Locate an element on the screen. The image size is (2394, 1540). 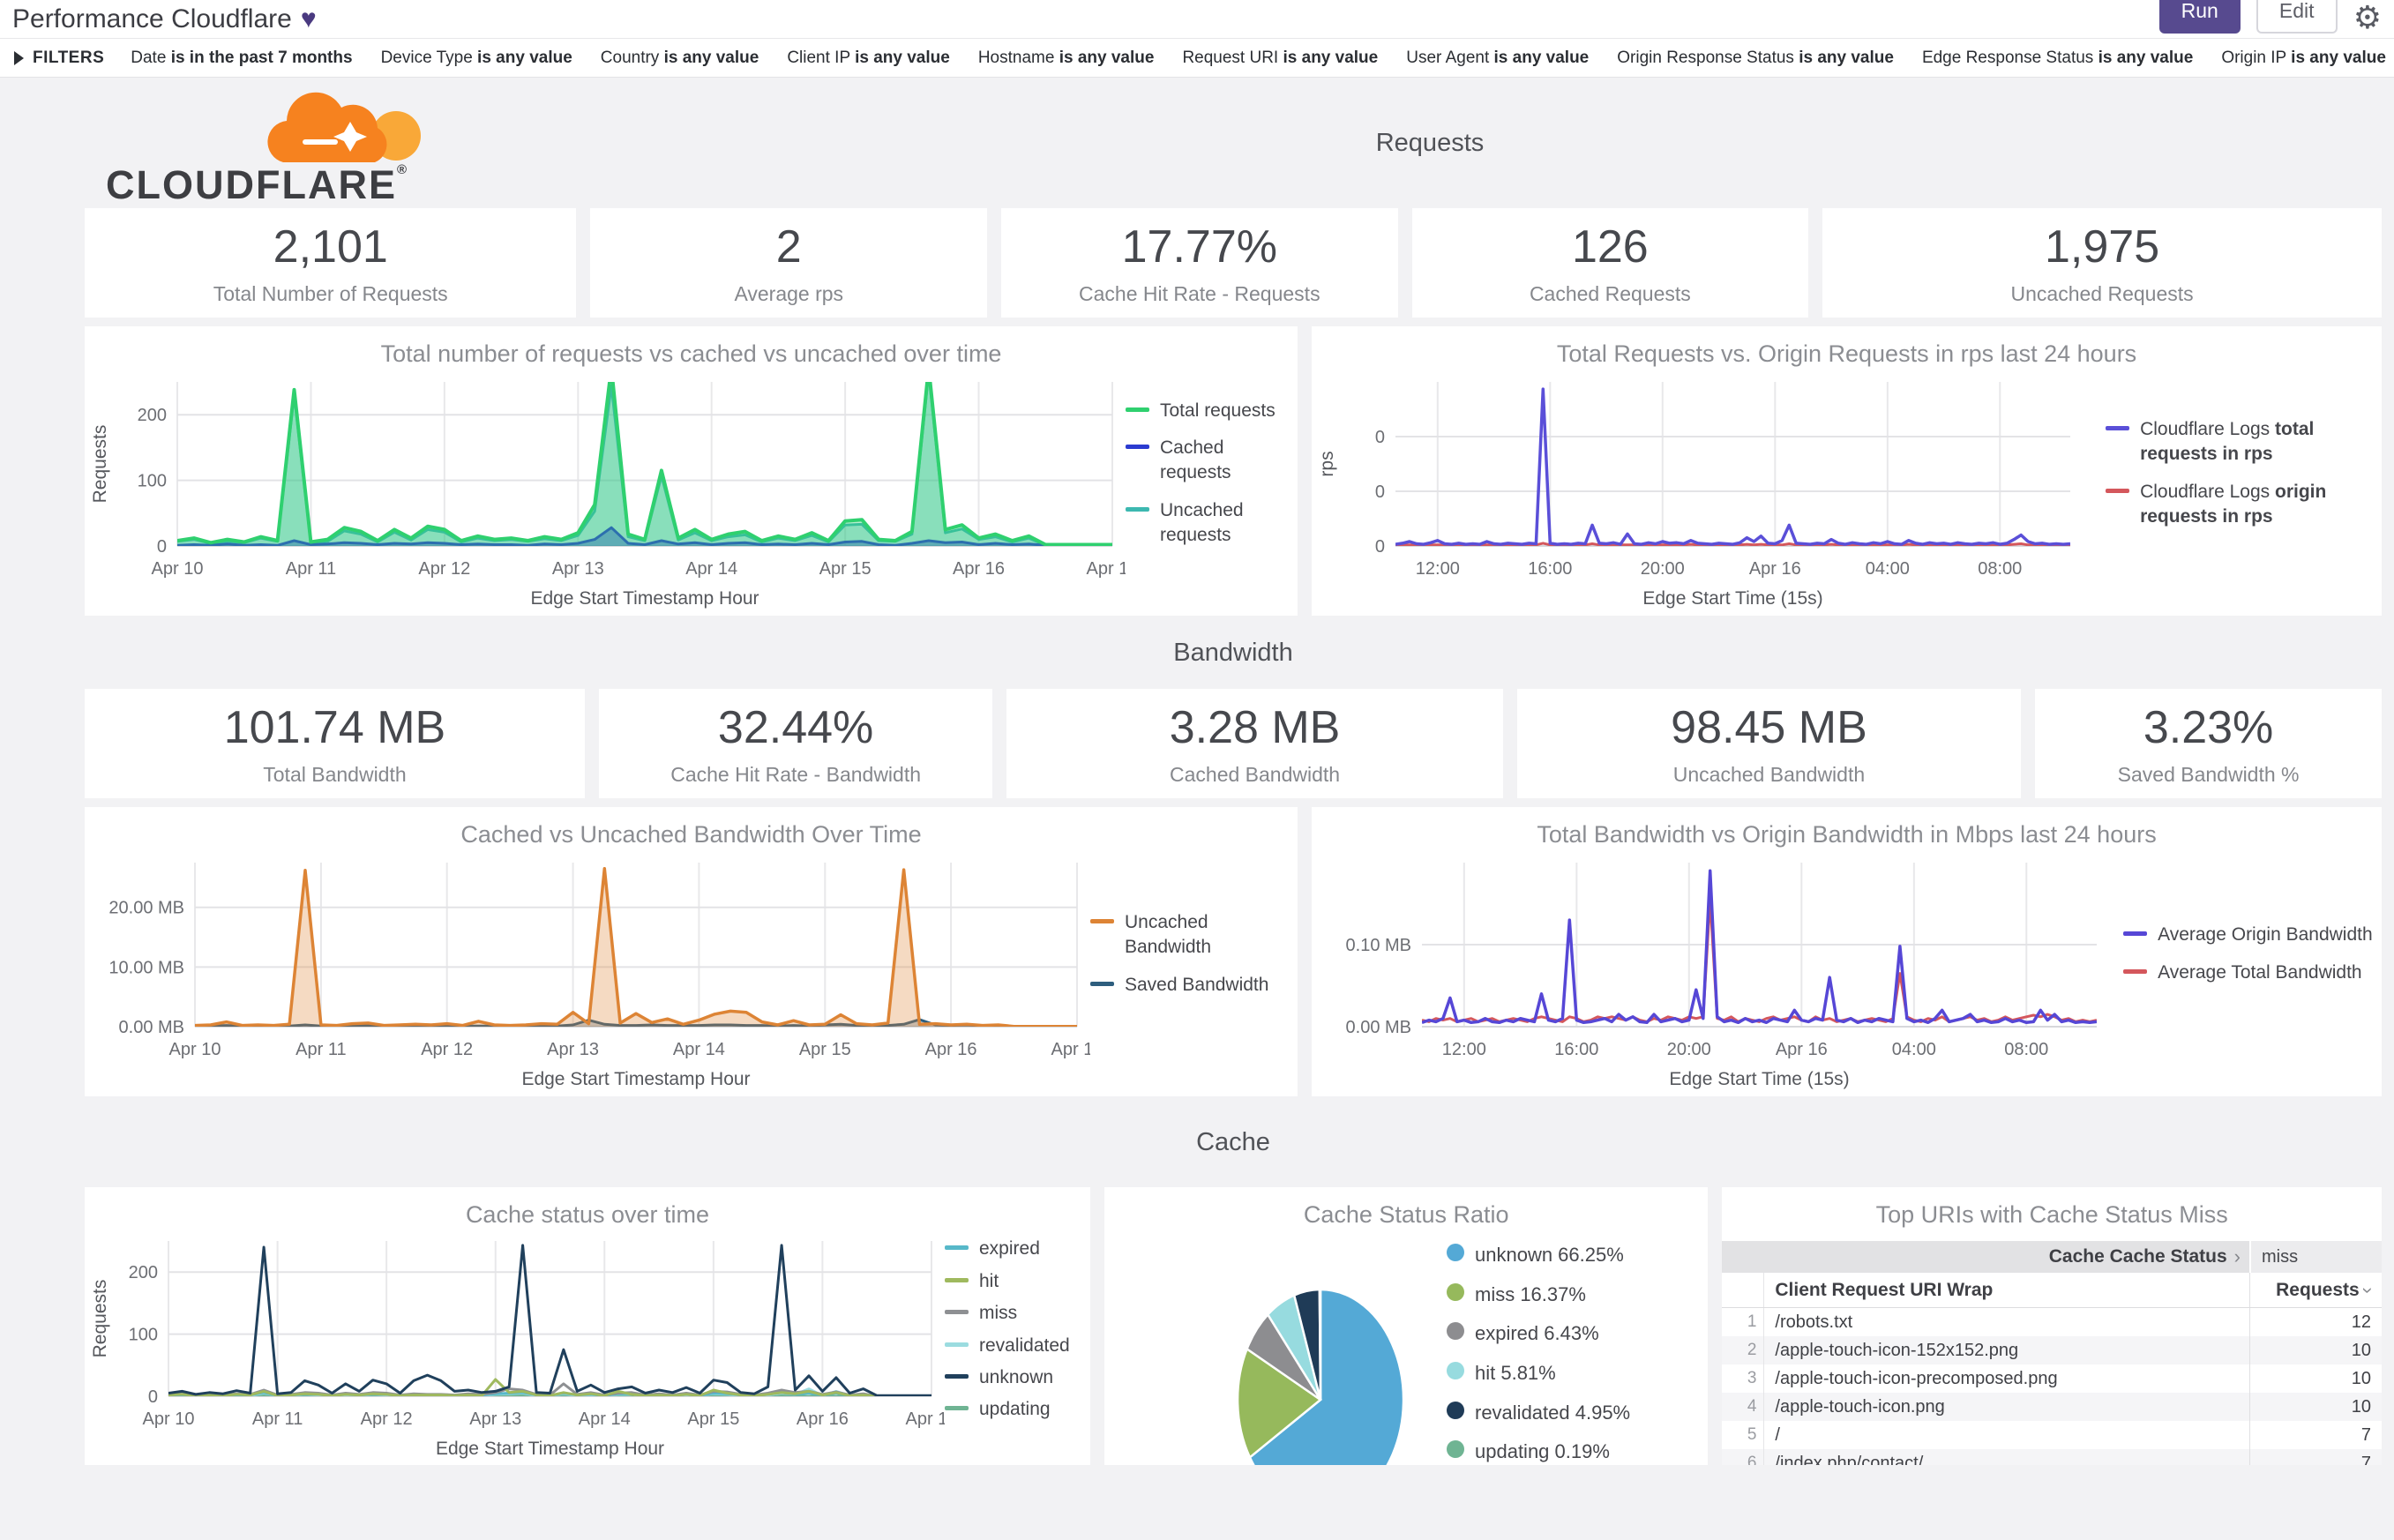
legend-item: expired is located at coordinates (1017, 1249).